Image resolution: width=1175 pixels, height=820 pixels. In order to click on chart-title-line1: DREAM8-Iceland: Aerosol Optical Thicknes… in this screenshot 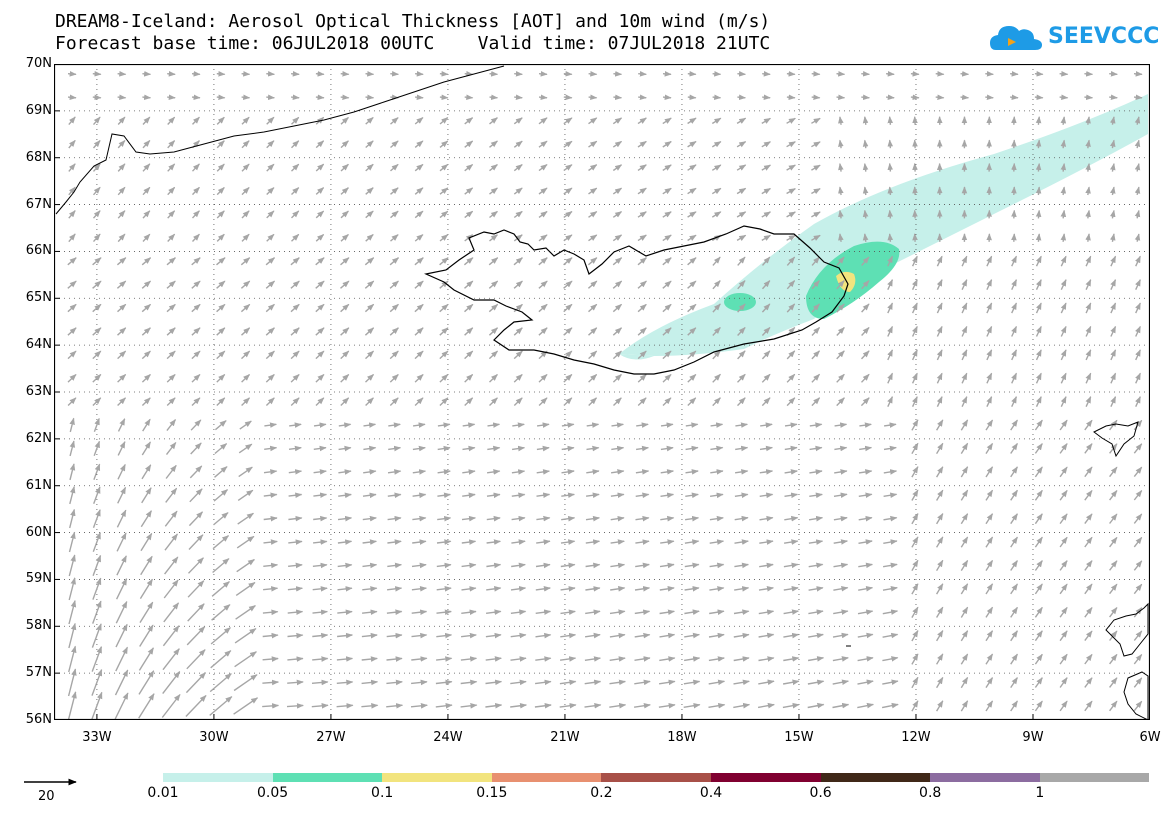, I will do `click(413, 21)`.